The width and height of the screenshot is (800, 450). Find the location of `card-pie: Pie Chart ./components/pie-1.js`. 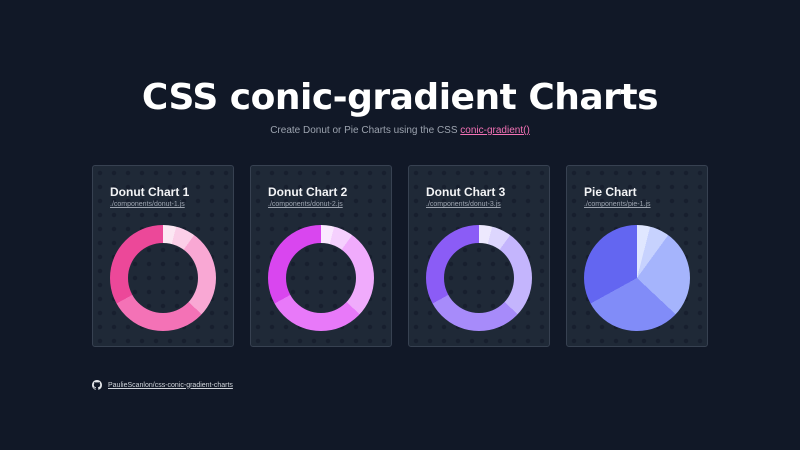

card-pie: Pie Chart ./components/pie-1.js is located at coordinates (637, 256).